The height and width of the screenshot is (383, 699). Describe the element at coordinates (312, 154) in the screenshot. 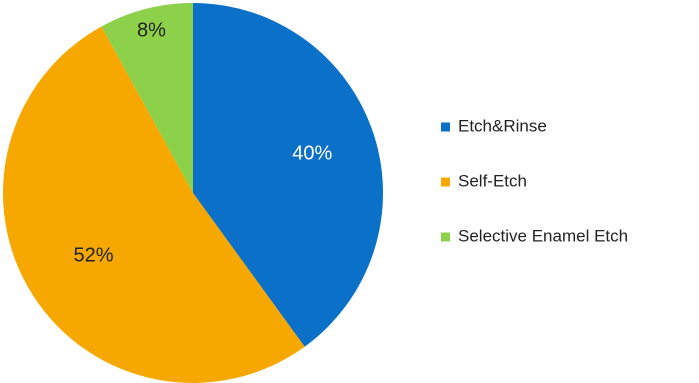

I see `slice-label-etch-rinse: 40%` at that location.